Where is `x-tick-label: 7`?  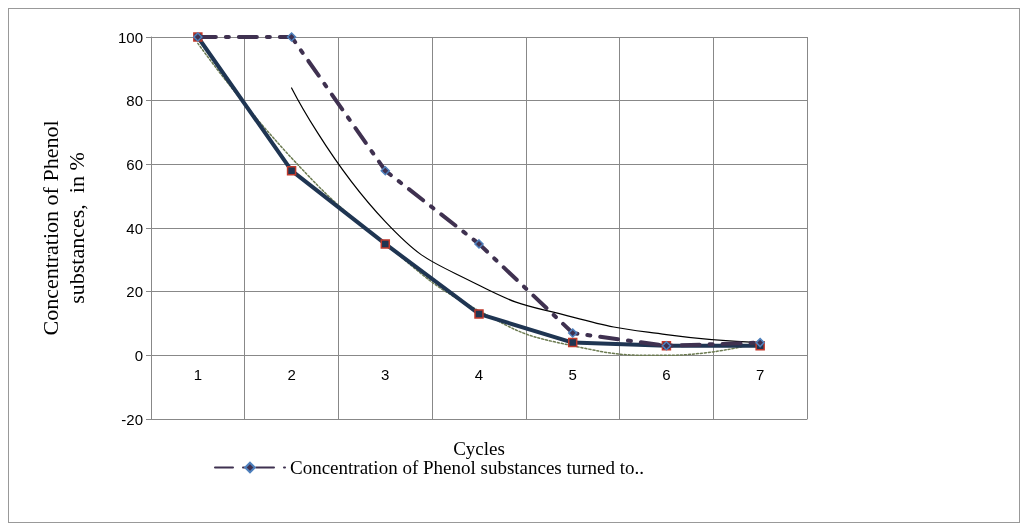 x-tick-label: 7 is located at coordinates (760, 375).